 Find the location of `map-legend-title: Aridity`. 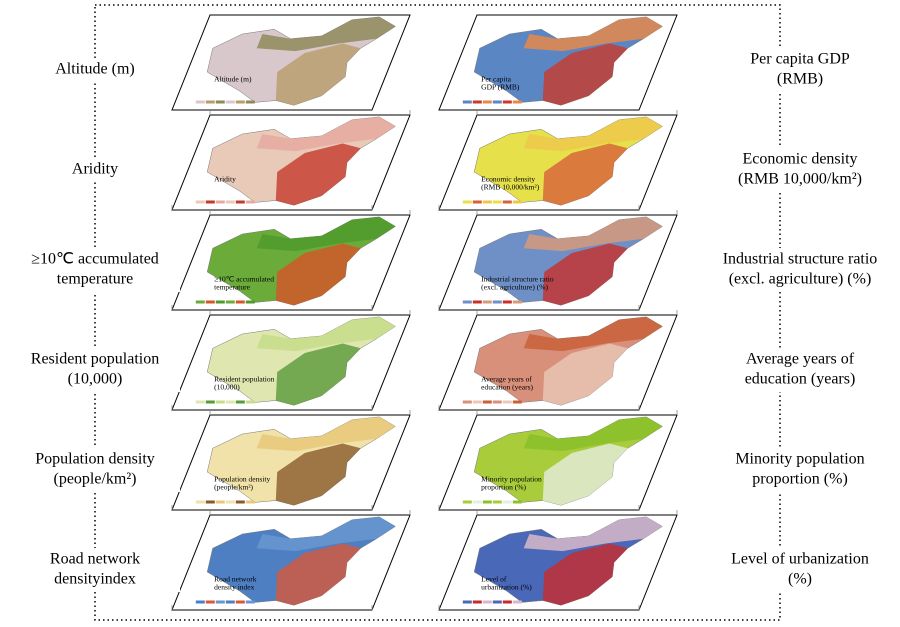

map-legend-title: Aridity is located at coordinates (225, 178).